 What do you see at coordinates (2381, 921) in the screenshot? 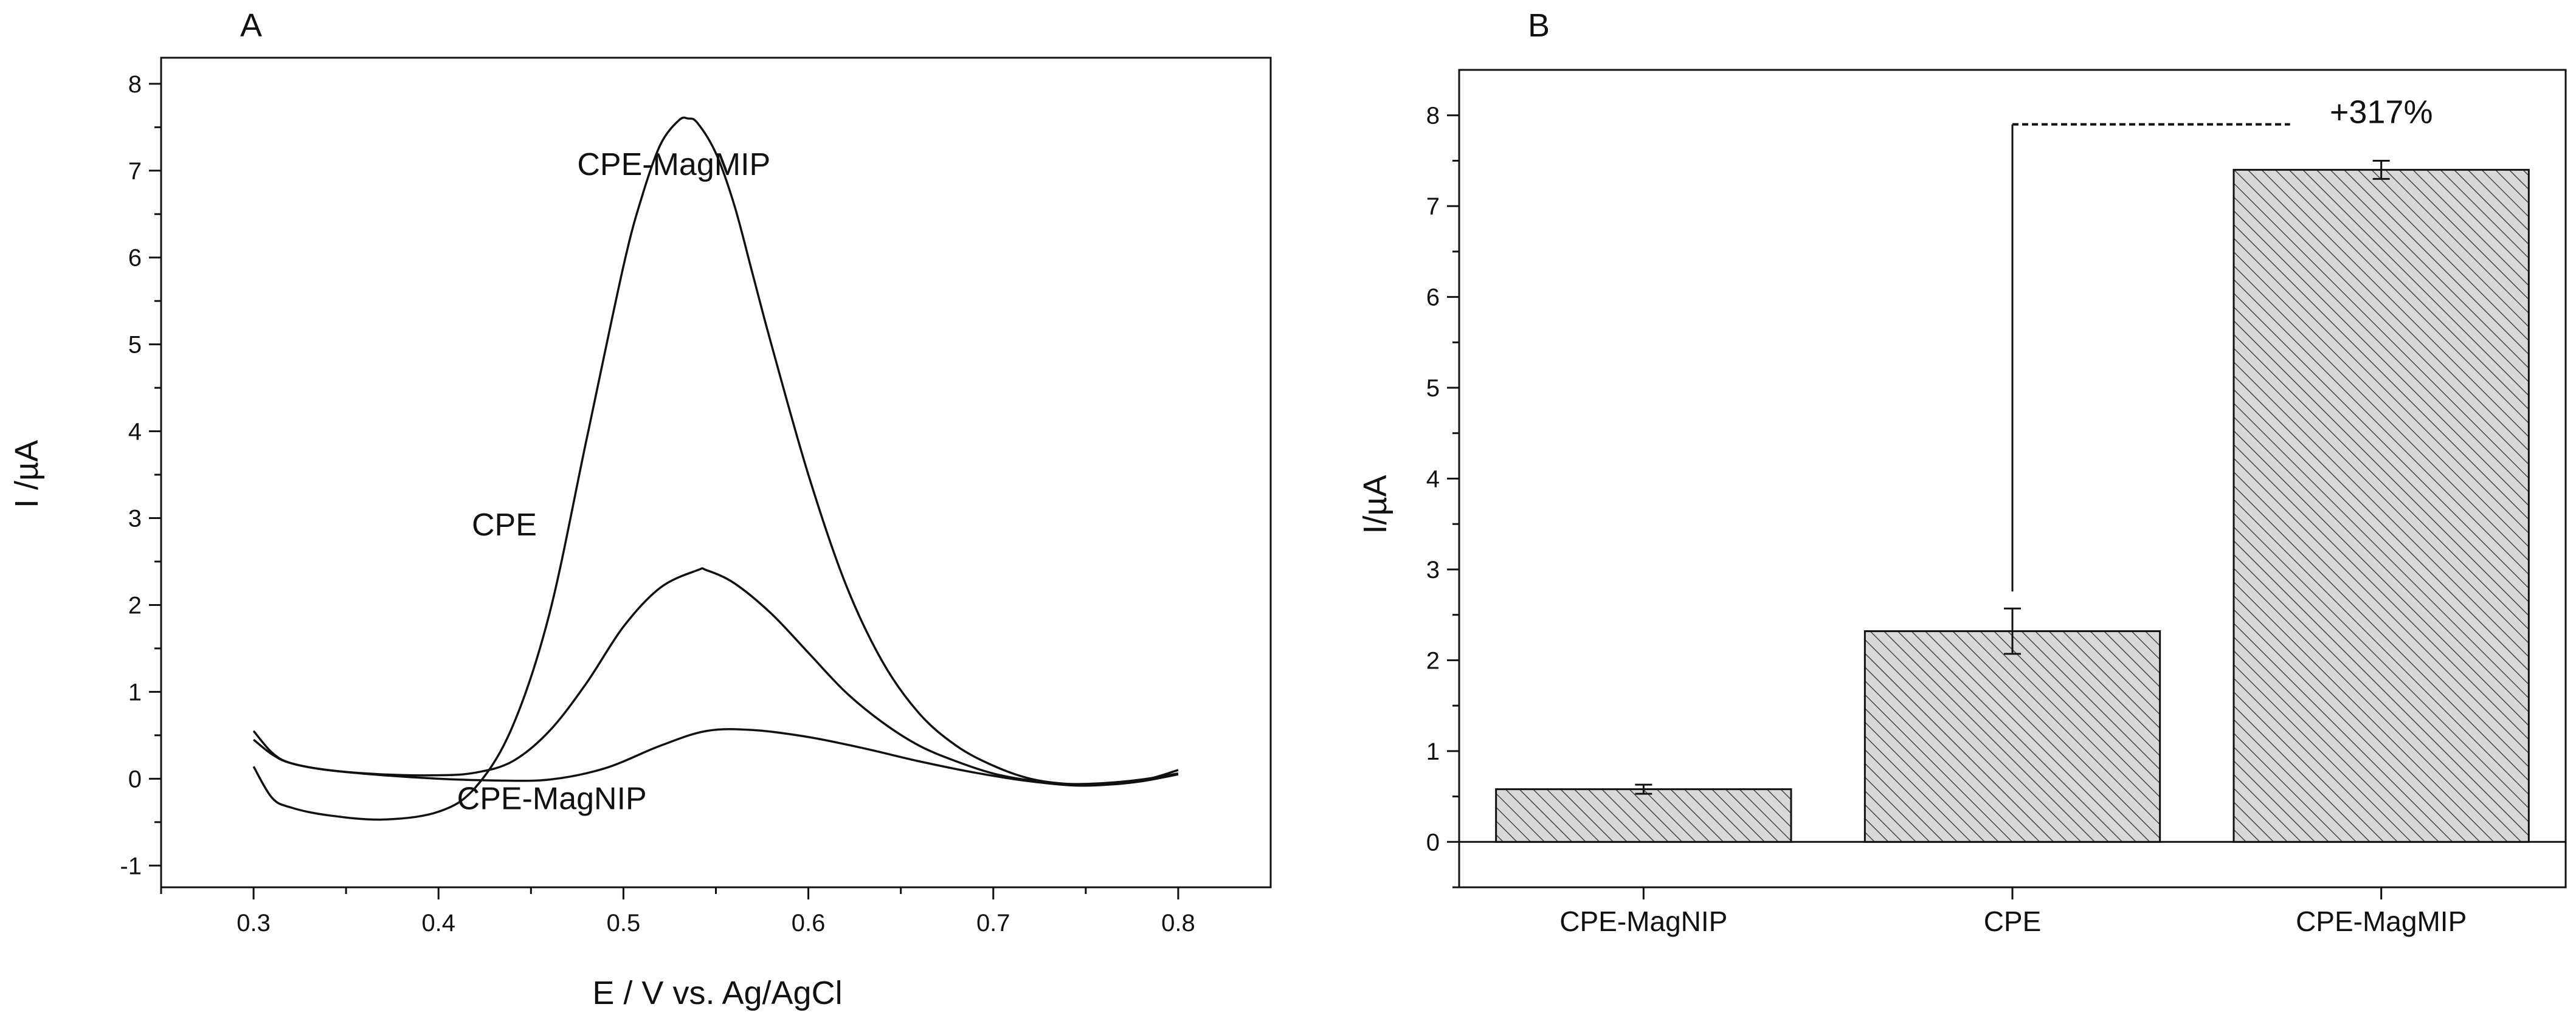
I see `x-tick-label-cpe-magmip: CPE-MagMIP` at bounding box center [2381, 921].